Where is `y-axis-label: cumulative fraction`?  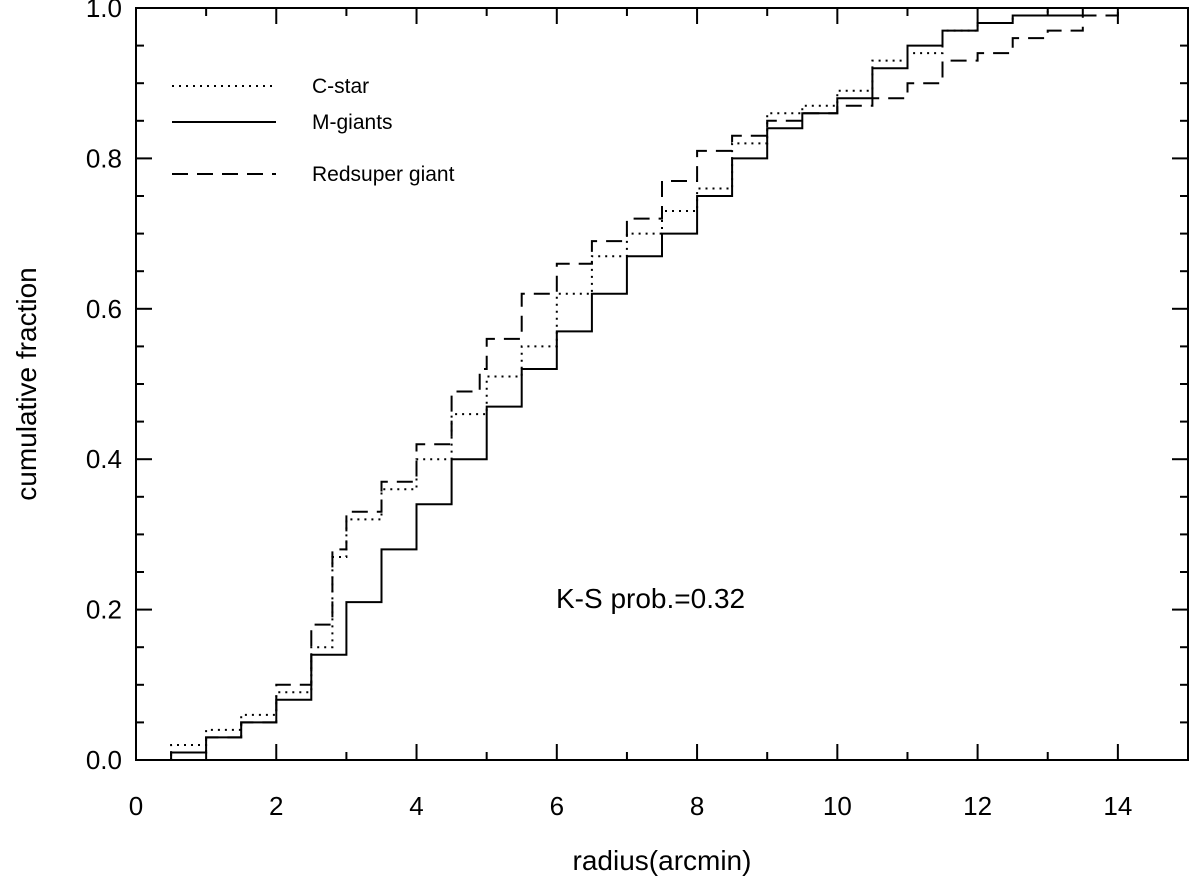
y-axis-label: cumulative fraction is located at coordinates (26, 383).